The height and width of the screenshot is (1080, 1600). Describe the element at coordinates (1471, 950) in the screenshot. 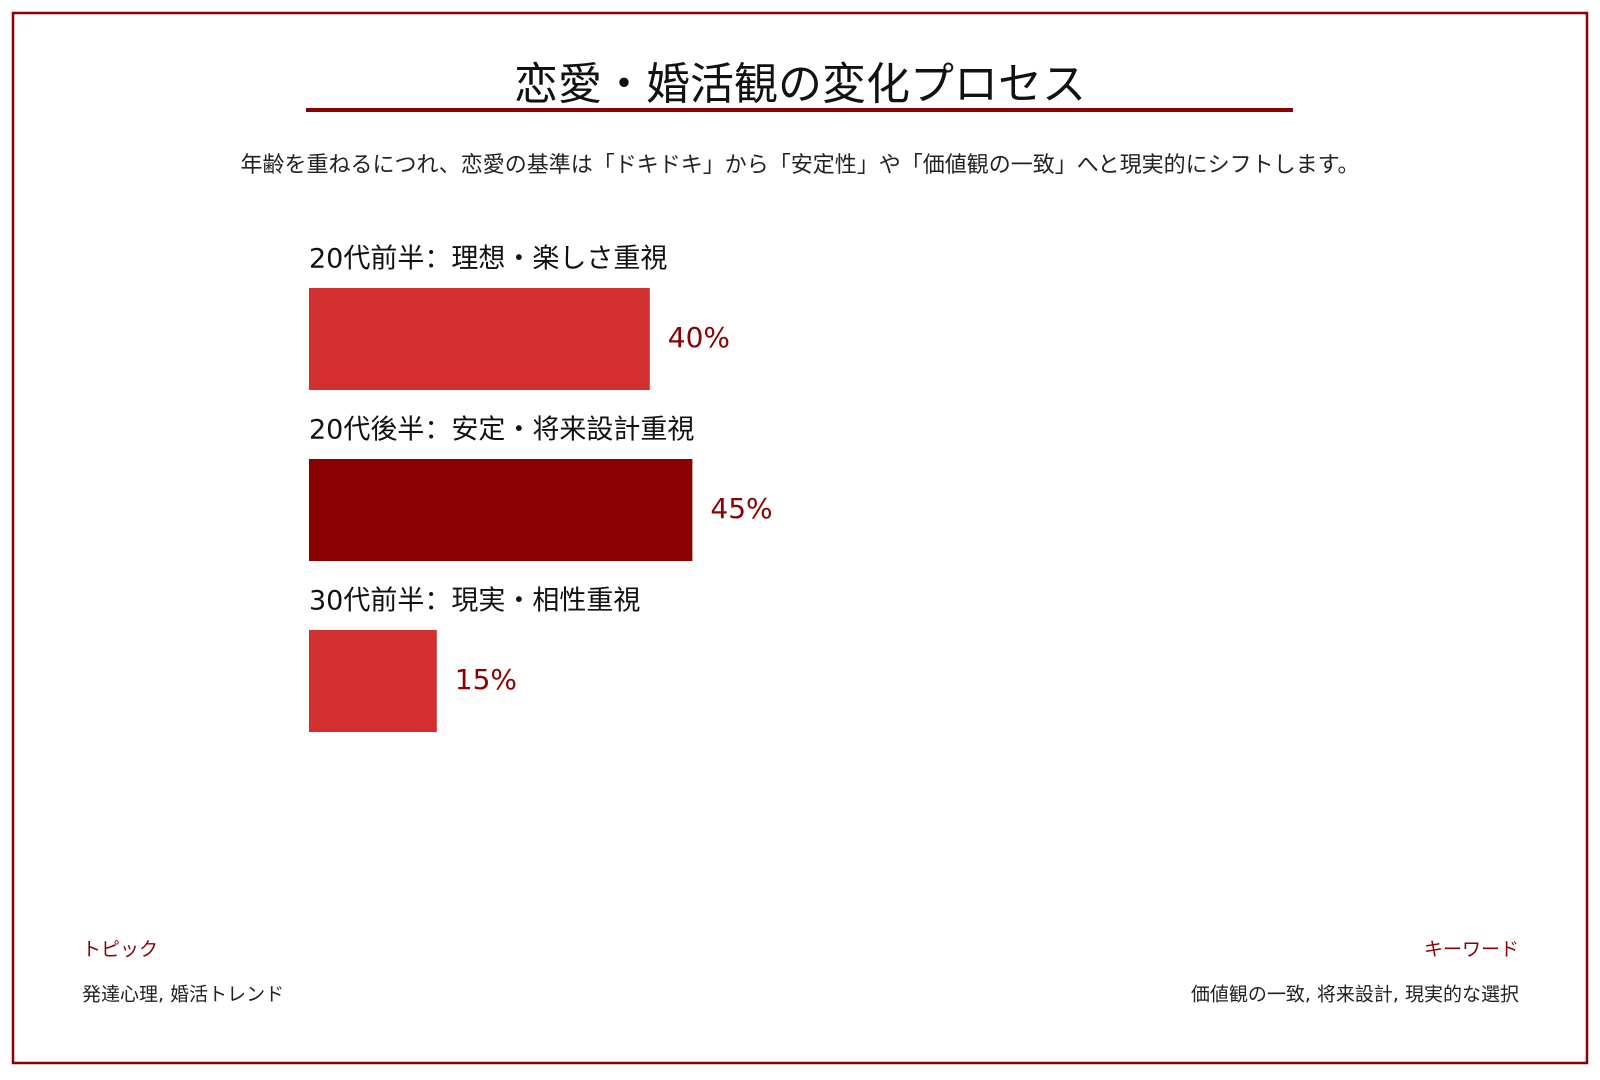

I see `keyword-label: キーワード` at that location.